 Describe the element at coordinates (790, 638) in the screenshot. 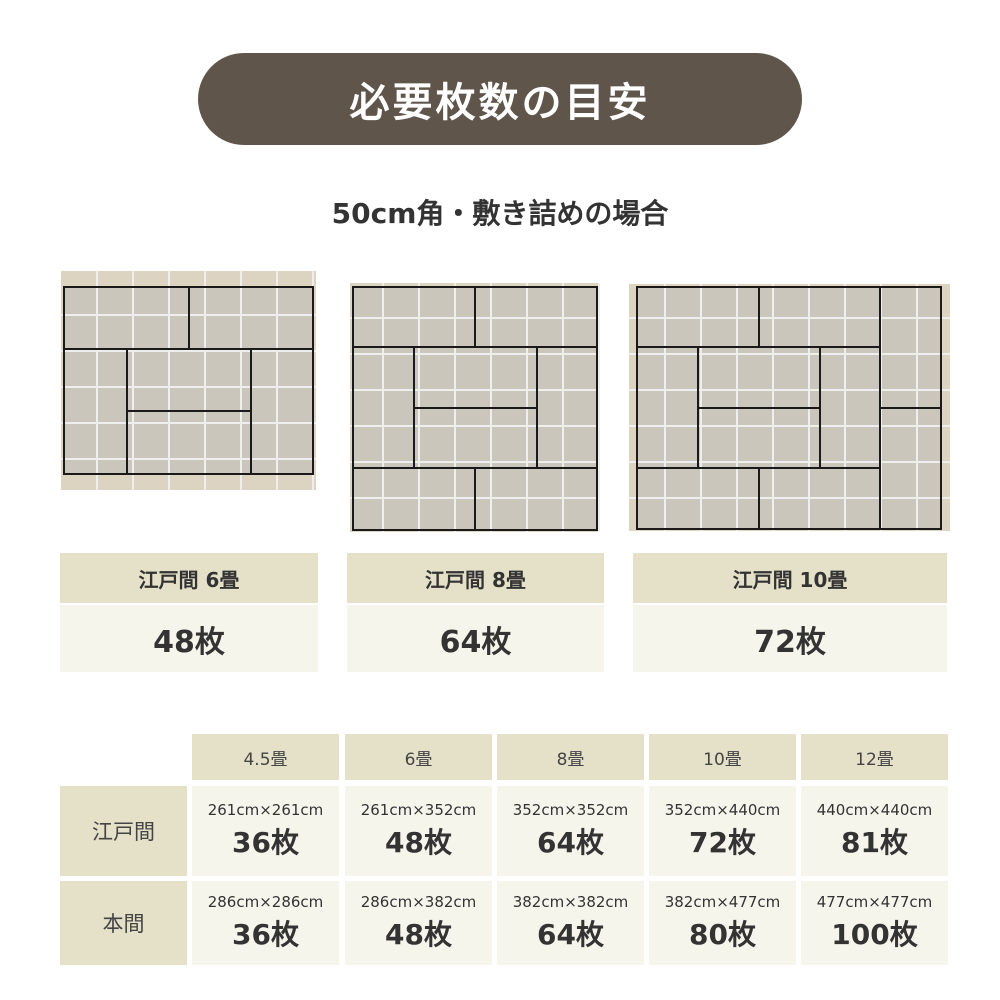

I see `example-count: 72枚` at that location.